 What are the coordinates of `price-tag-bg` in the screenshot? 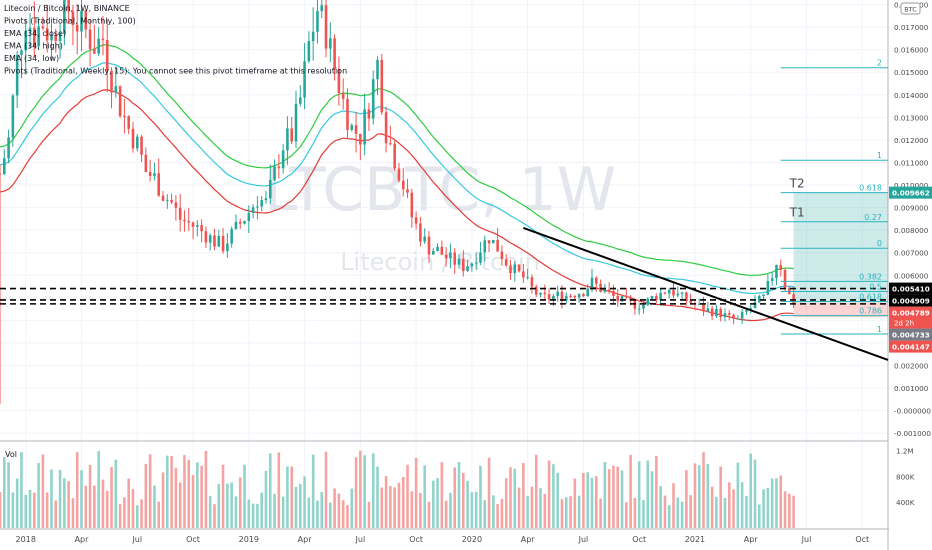 It's located at (910, 288).